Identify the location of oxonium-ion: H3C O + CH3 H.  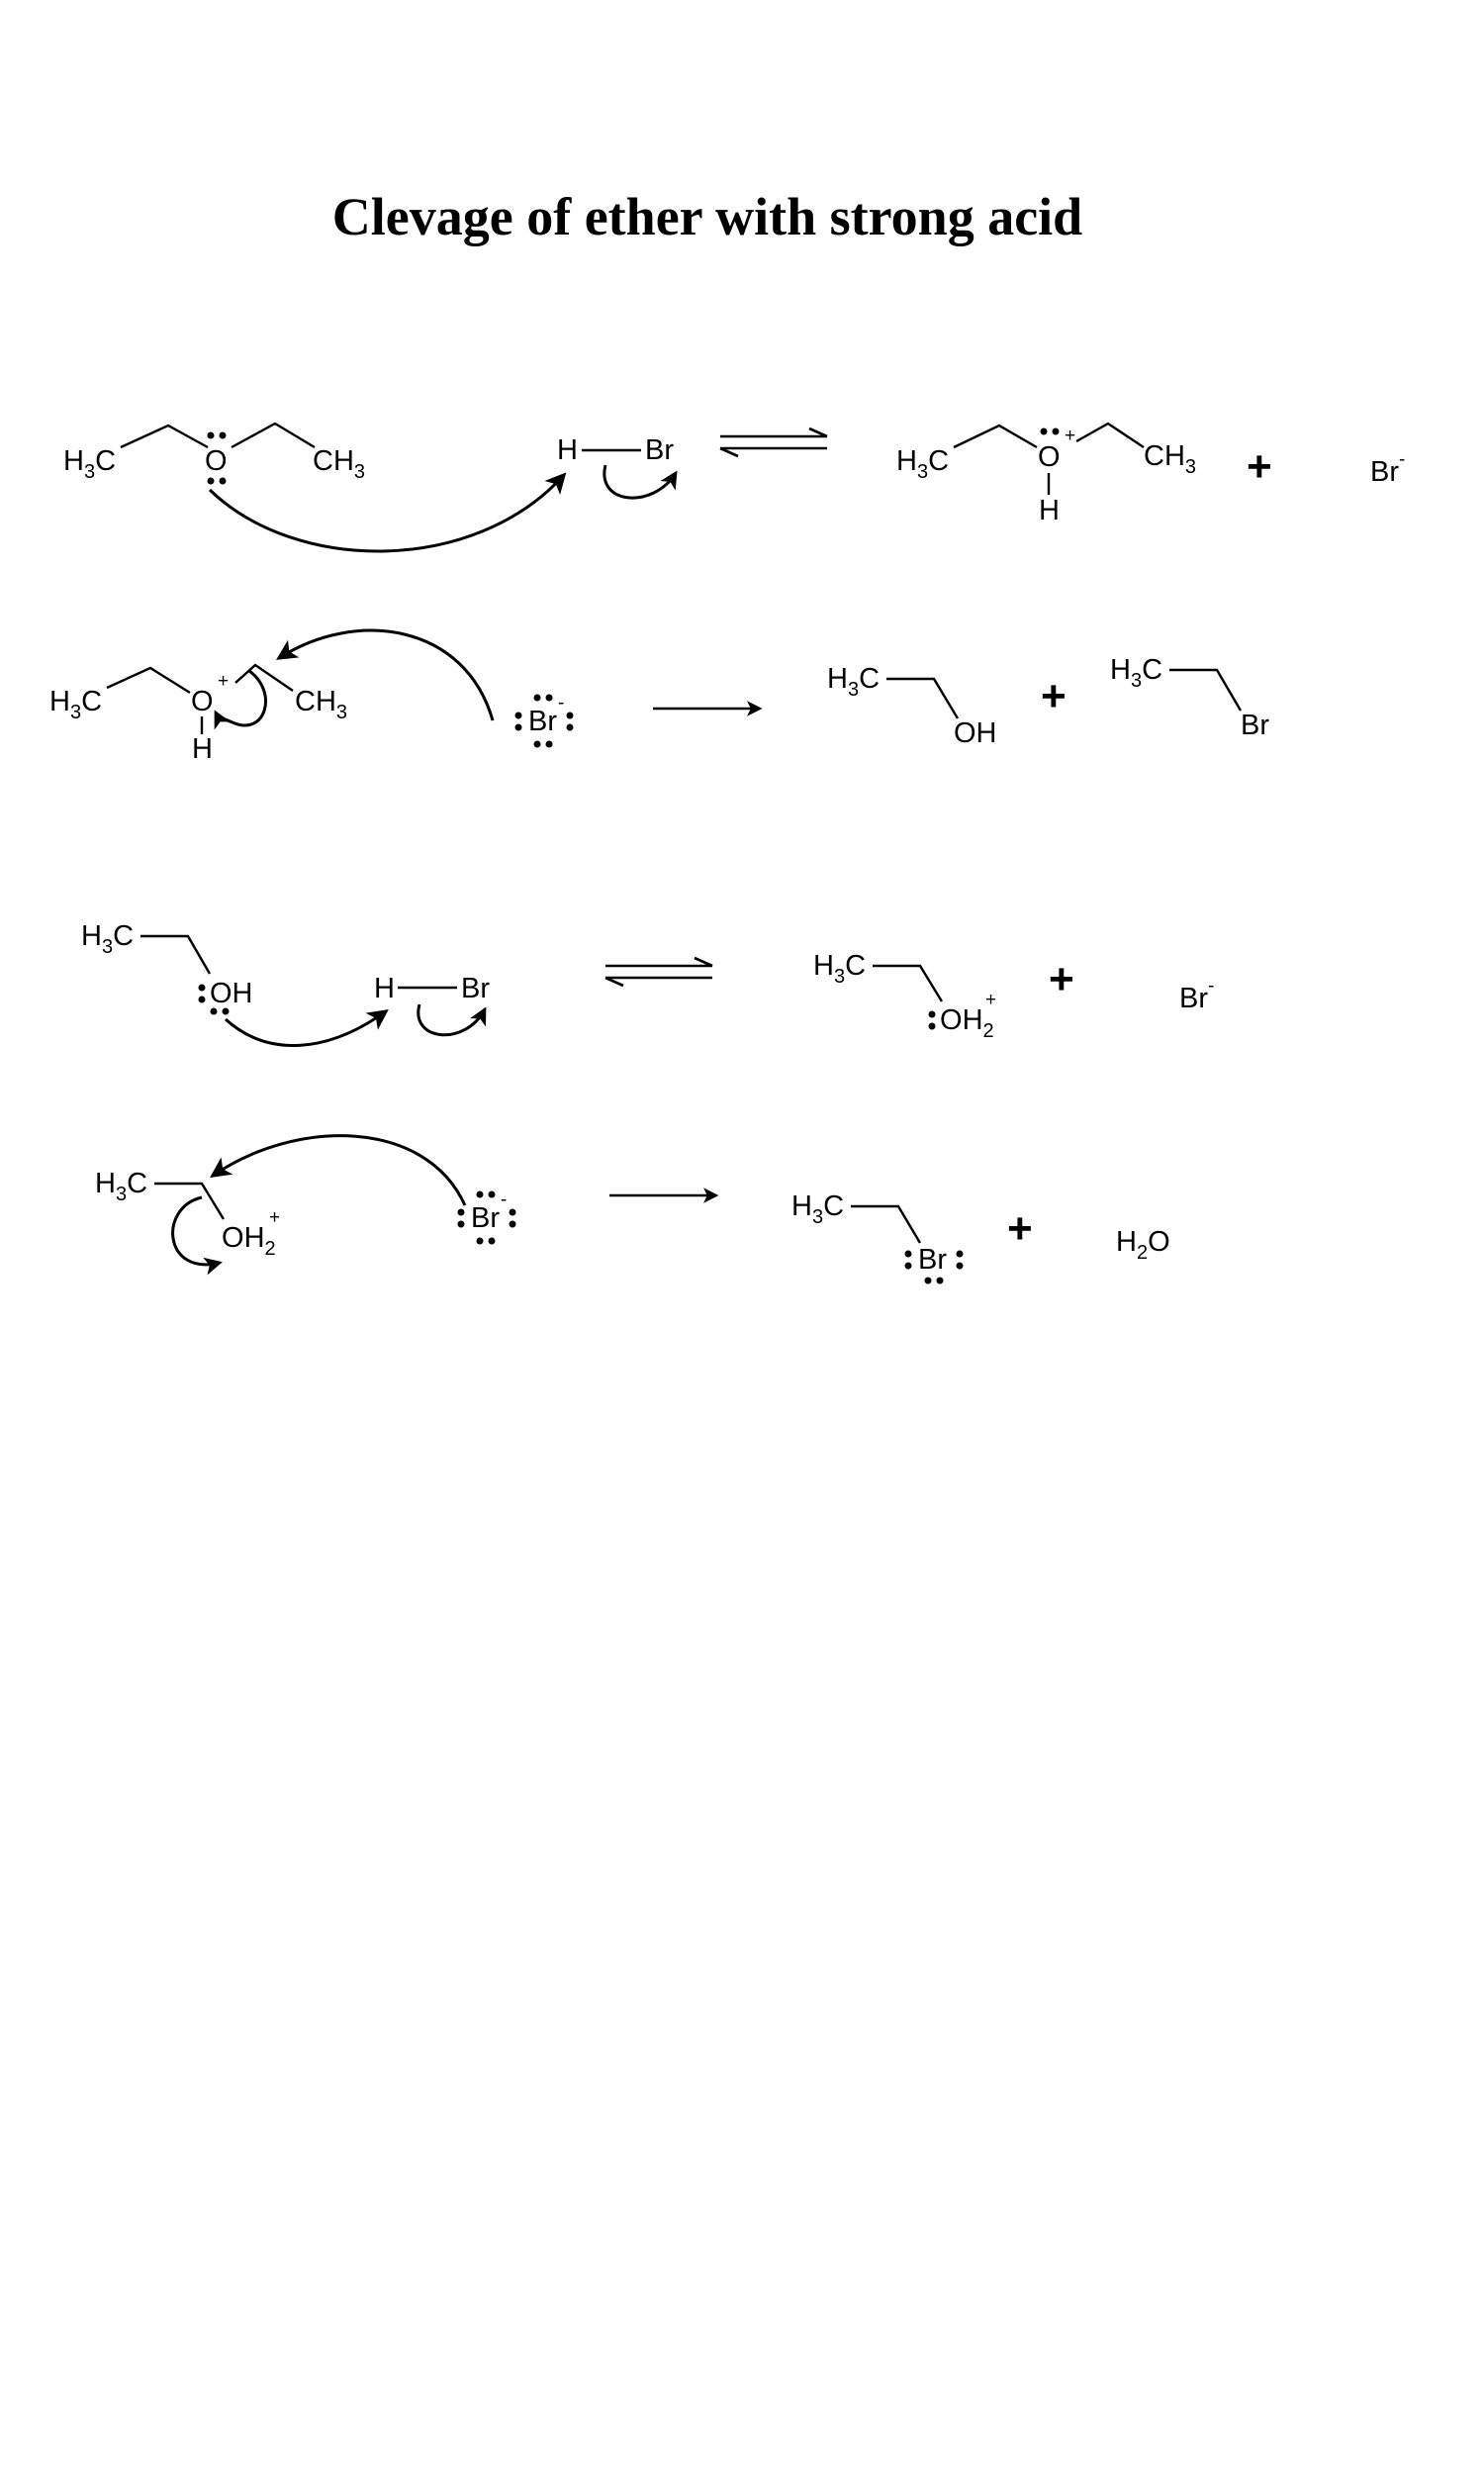
(198, 714).